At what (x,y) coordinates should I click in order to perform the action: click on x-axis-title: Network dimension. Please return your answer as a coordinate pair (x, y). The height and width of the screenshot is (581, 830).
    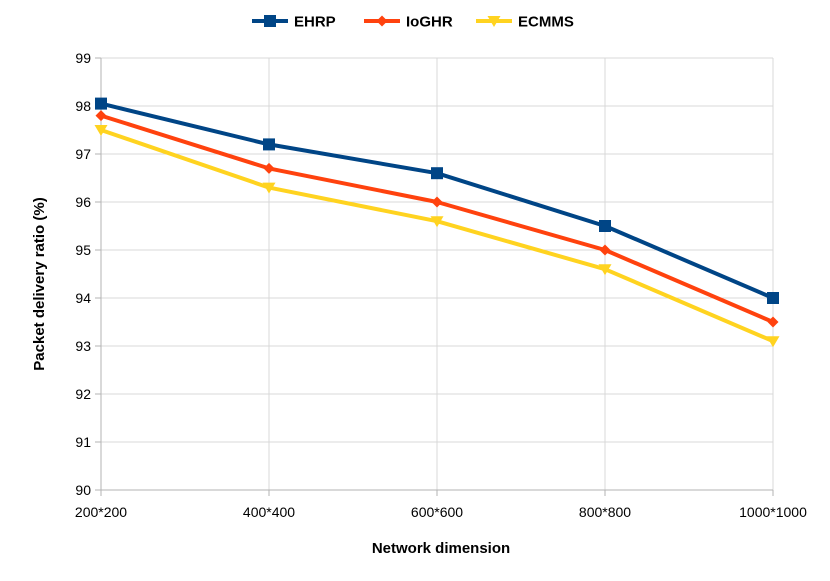
    Looking at the image, I should click on (441, 548).